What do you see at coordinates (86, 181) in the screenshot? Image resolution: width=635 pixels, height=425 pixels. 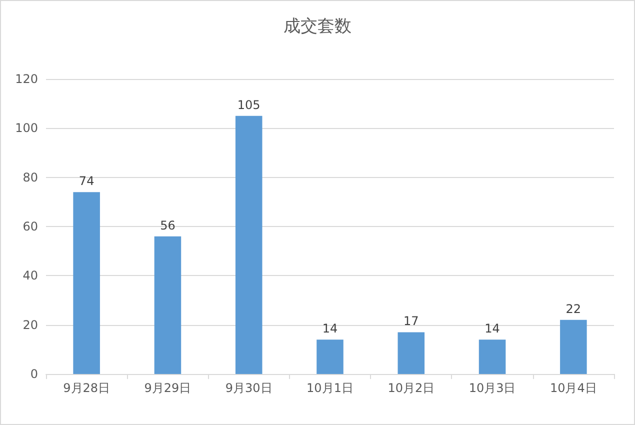 I see `data-label: 74` at bounding box center [86, 181].